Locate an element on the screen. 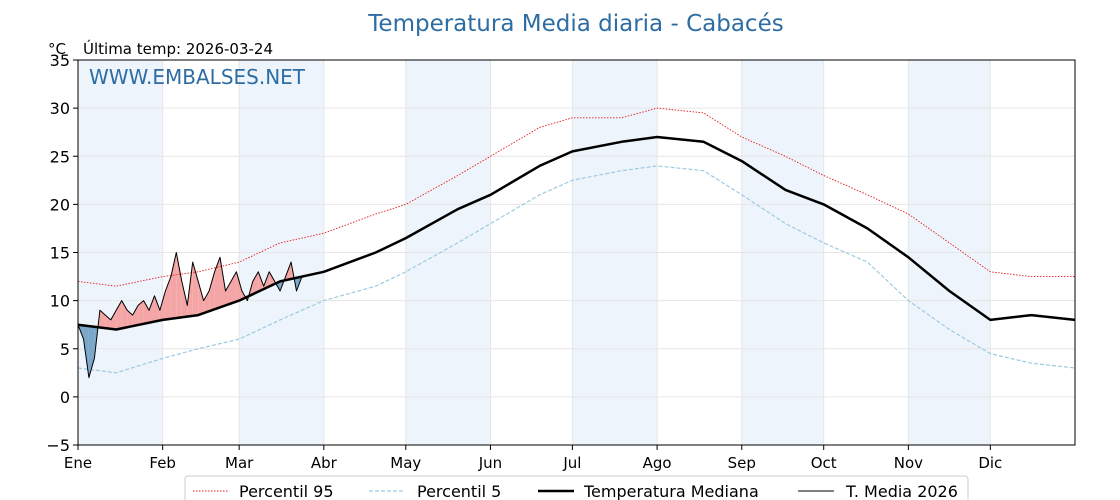 The height and width of the screenshot is (500, 1120). y-tick-label: 5 is located at coordinates (65, 349).